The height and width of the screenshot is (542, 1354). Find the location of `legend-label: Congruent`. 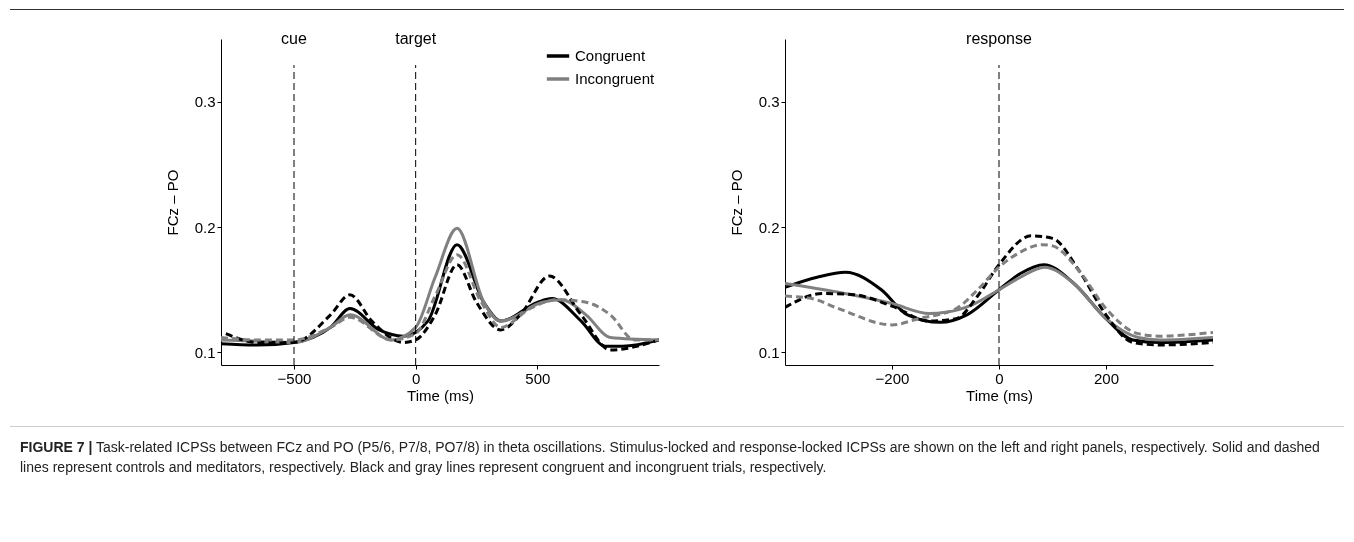

legend-label: Congruent is located at coordinates (610, 55).